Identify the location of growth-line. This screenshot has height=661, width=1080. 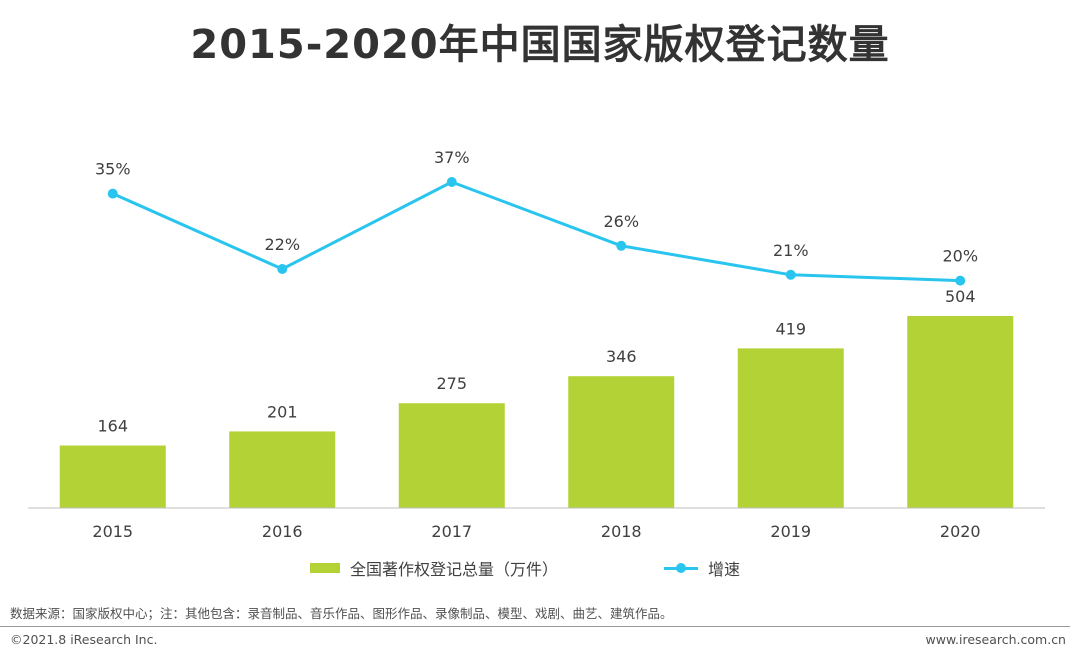
(536, 231).